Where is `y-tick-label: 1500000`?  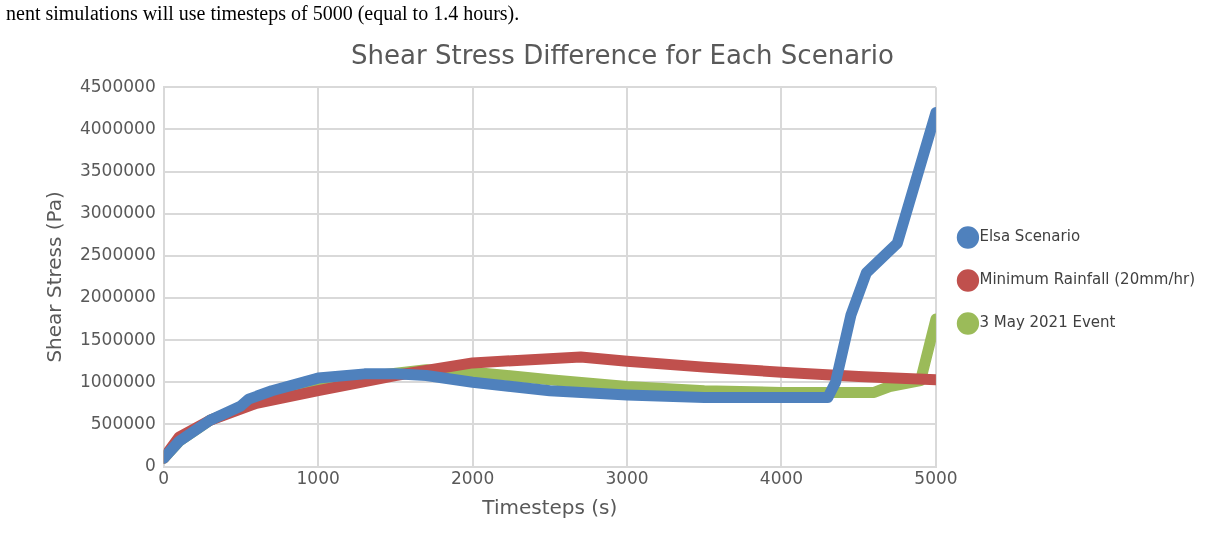
y-tick-label: 1500000 is located at coordinates (117, 338).